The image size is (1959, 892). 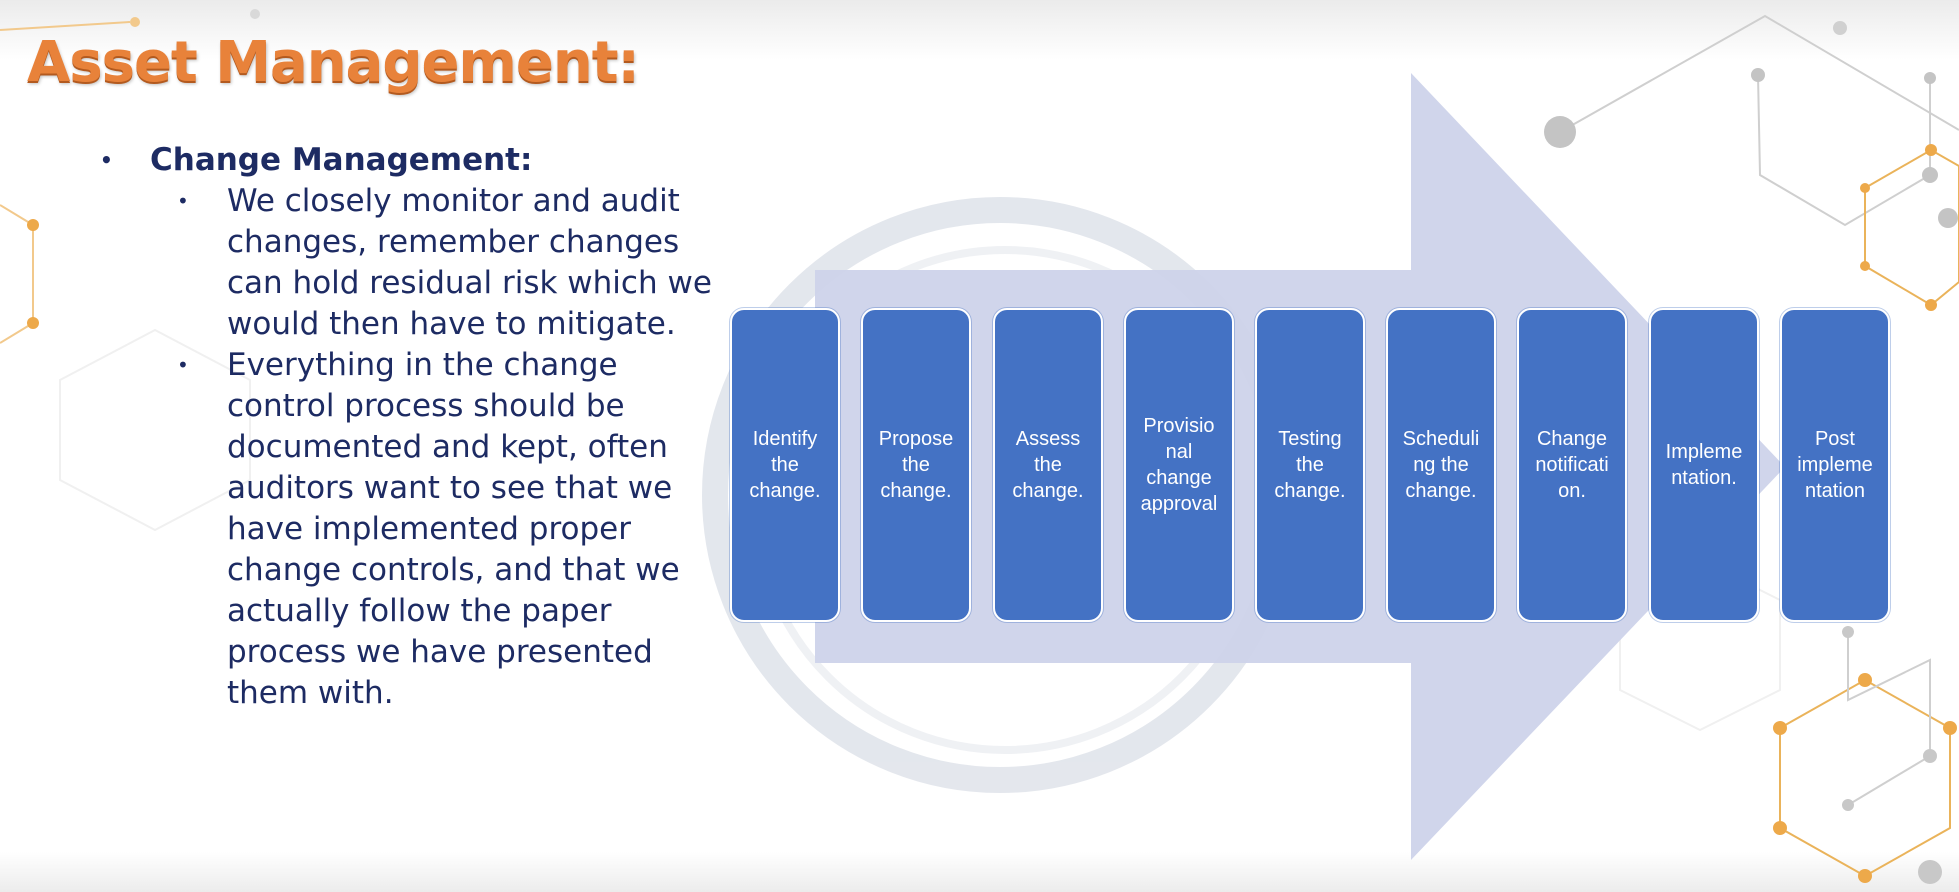 I want to click on slide-title: Asset Management:, so click(x=333, y=62).